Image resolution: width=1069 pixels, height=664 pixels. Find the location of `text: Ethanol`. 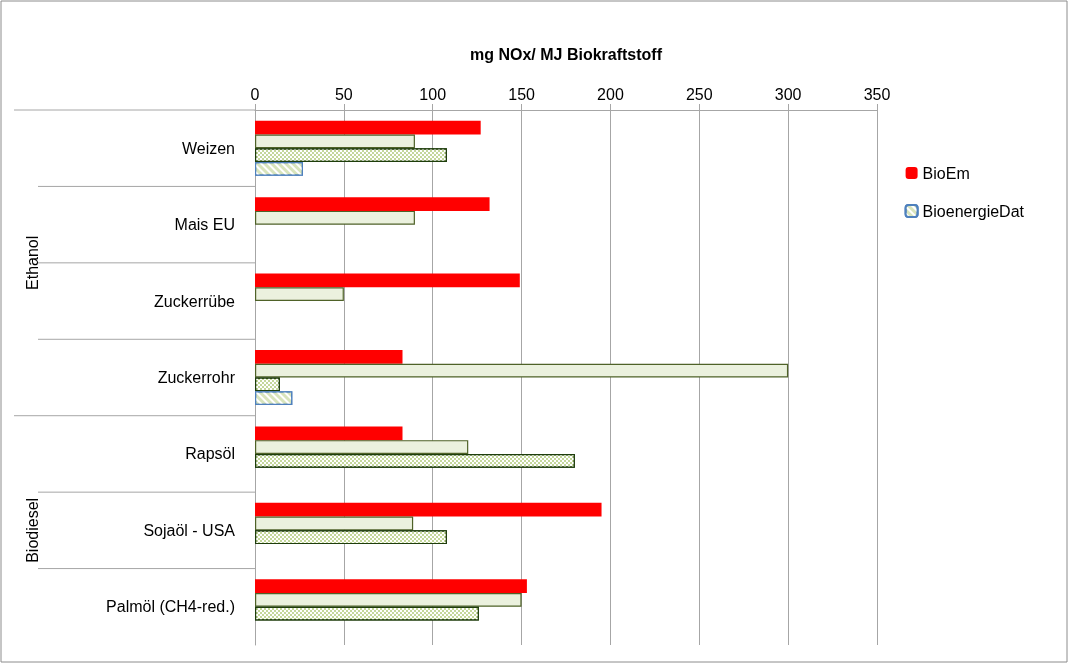

text: Ethanol is located at coordinates (32, 262).